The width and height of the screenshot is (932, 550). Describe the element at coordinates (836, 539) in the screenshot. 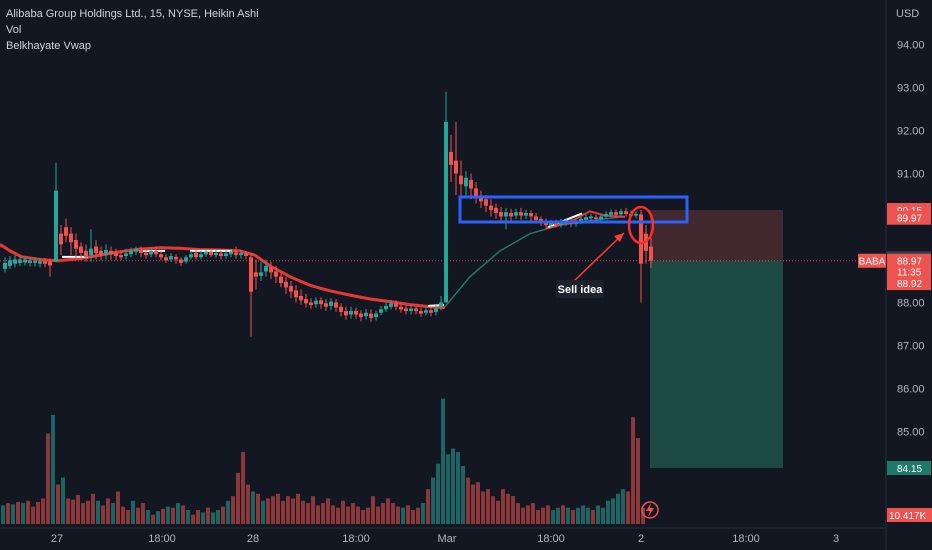

I see `time-tick: 3` at that location.